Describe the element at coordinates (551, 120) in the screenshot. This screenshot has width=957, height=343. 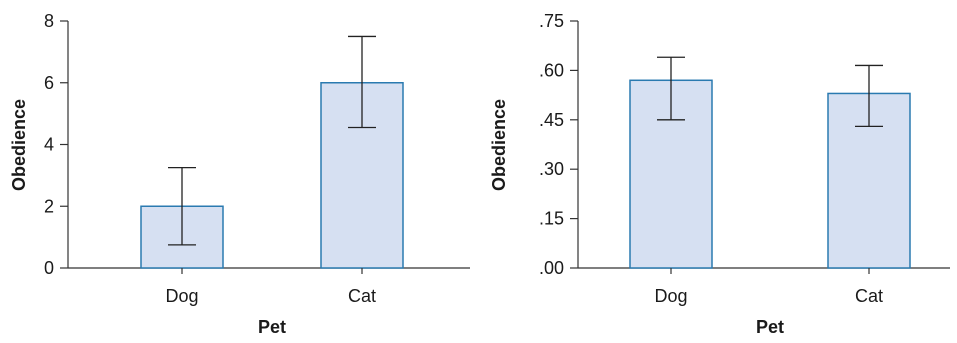
I see `y-tick-label: .45` at that location.